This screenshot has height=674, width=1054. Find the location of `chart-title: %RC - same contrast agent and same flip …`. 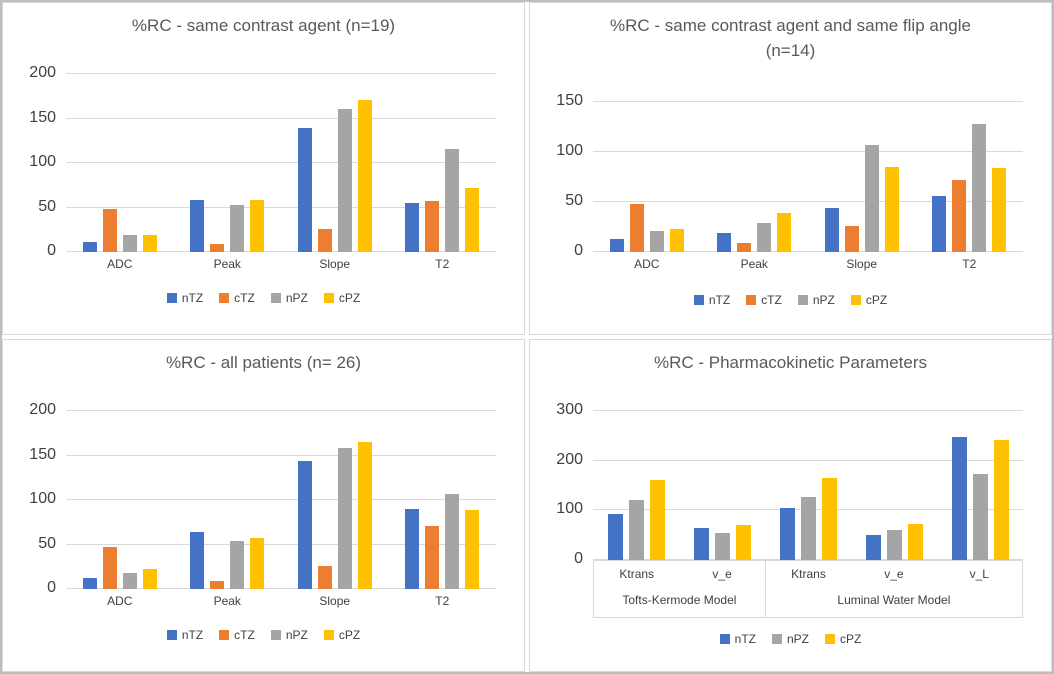

chart-title: %RC - same contrast agent and same flip … is located at coordinates (790, 38).